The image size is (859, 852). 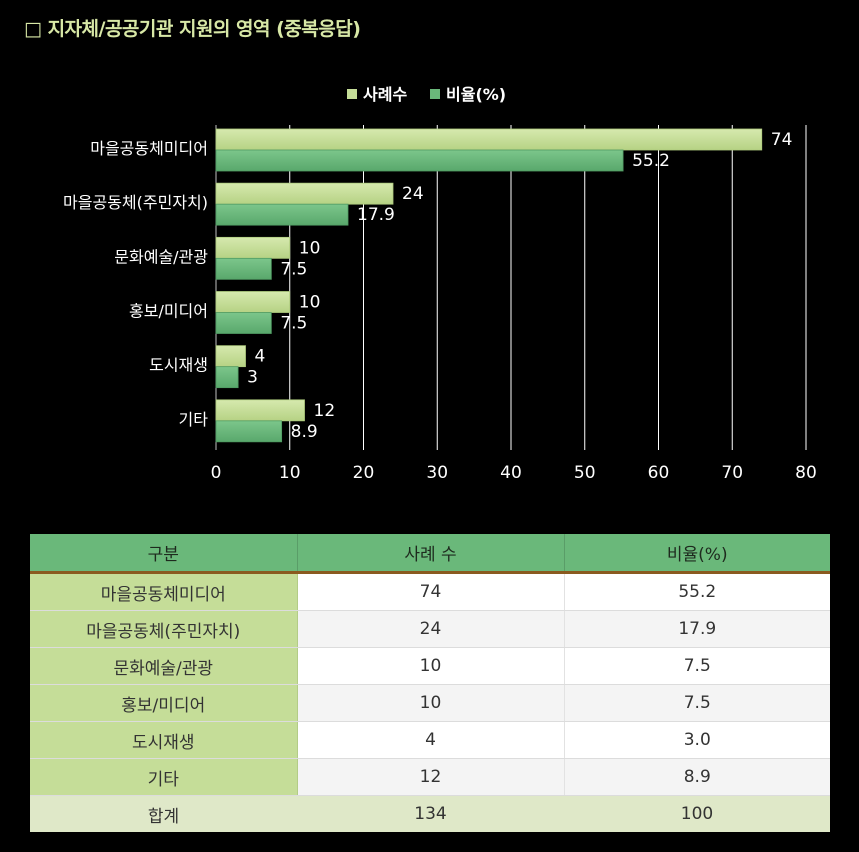 I want to click on x-tick-label: 70, so click(x=732, y=473).